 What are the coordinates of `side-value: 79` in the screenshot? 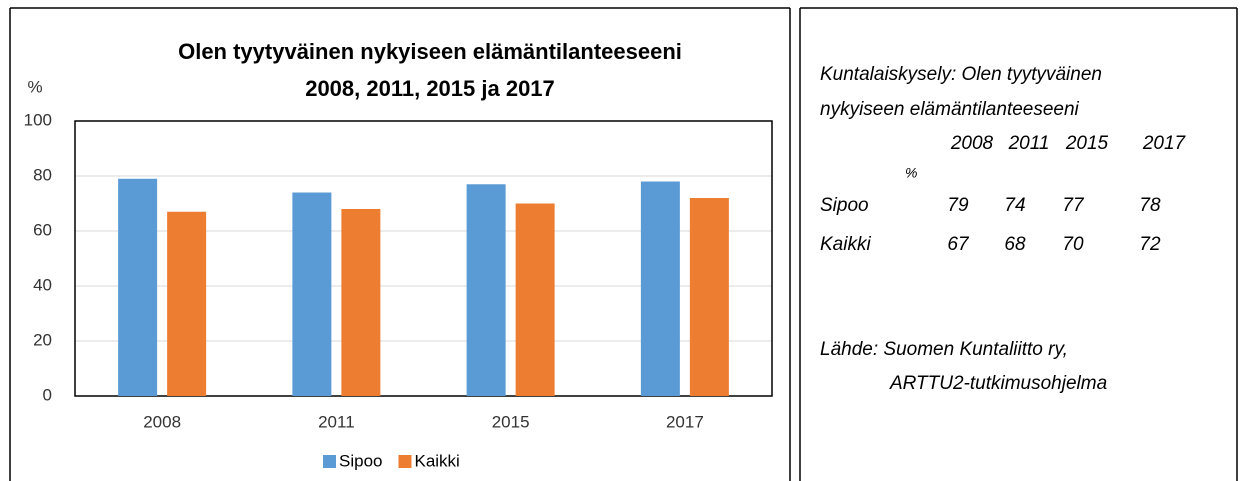 It's located at (958, 205).